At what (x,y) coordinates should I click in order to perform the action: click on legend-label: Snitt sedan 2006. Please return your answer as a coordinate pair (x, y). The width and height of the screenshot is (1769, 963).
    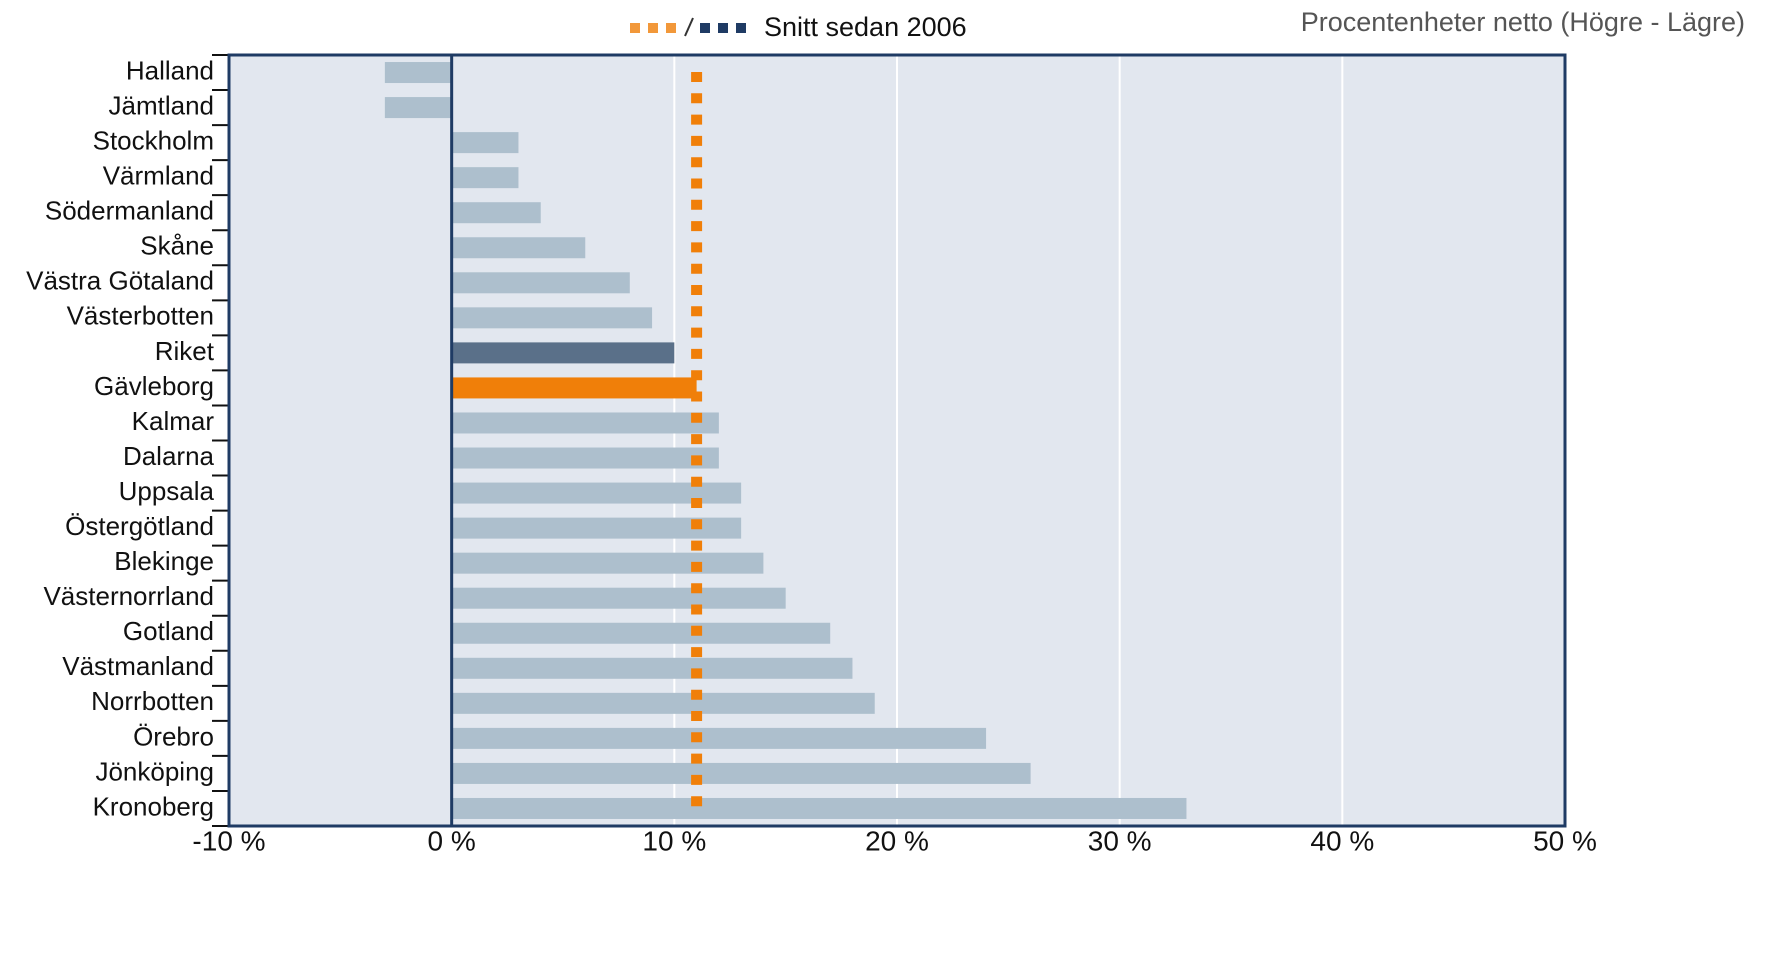
    Looking at the image, I should click on (865, 27).